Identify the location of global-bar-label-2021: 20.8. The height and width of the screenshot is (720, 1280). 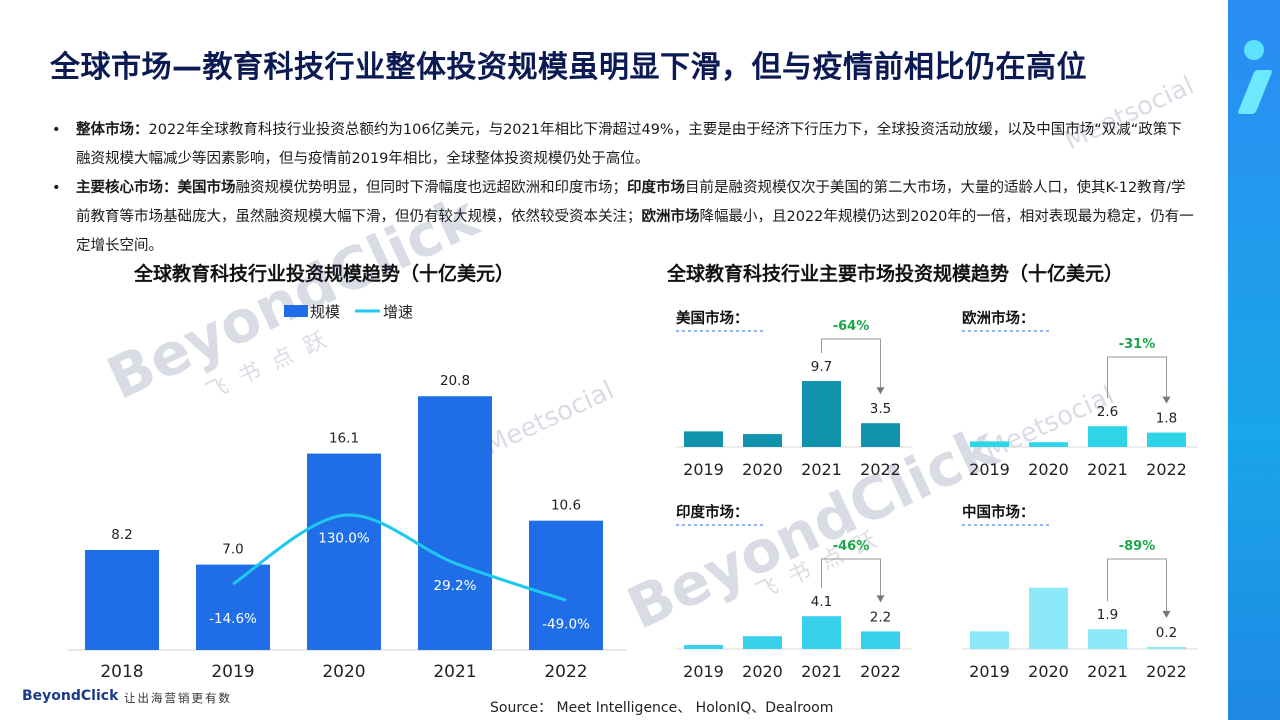
(455, 381).